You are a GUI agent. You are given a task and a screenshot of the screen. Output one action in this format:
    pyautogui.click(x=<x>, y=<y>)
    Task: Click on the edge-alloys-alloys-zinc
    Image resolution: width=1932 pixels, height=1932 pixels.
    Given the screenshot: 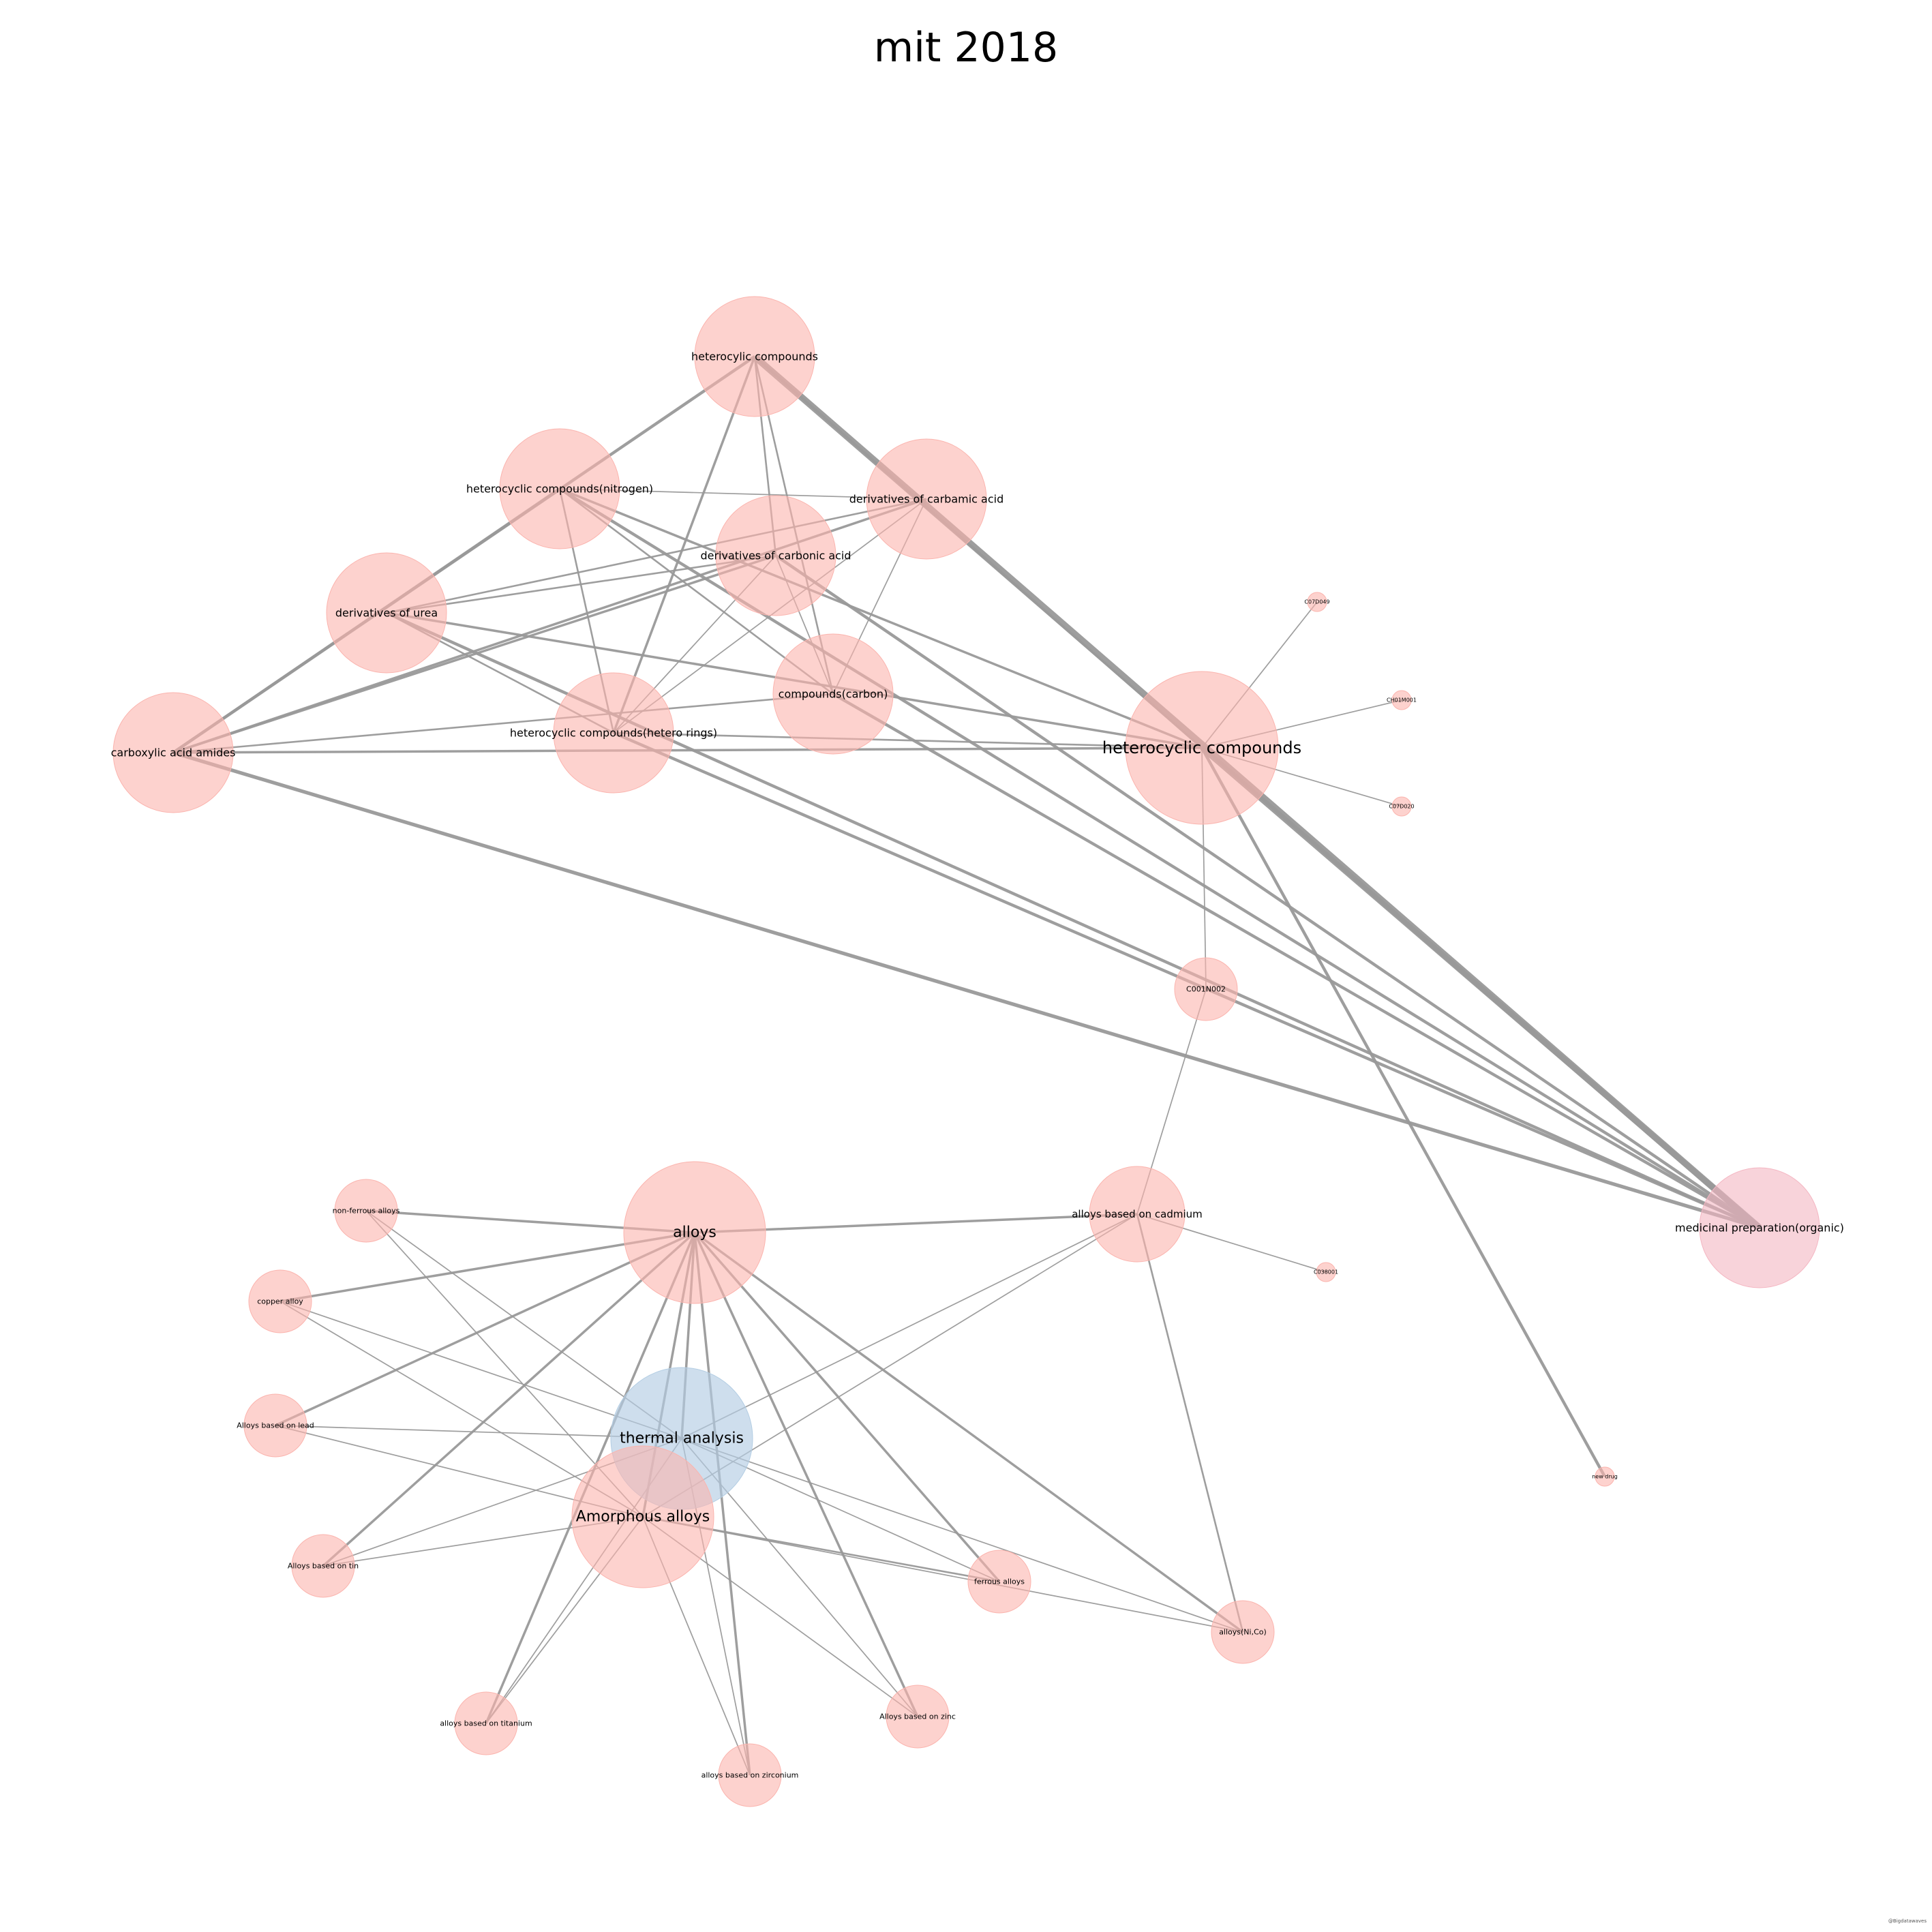 What is the action you would take?
    pyautogui.click(x=806, y=1475)
    